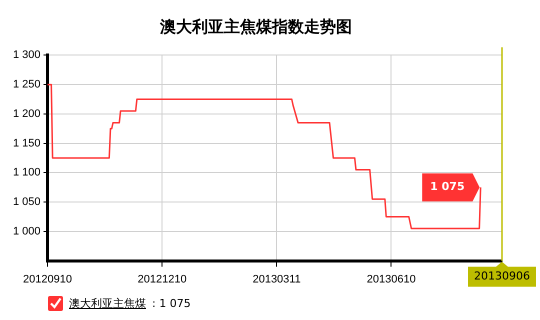  What do you see at coordinates (26, 114) in the screenshot?
I see `y-tick-label: 1 200` at bounding box center [26, 114].